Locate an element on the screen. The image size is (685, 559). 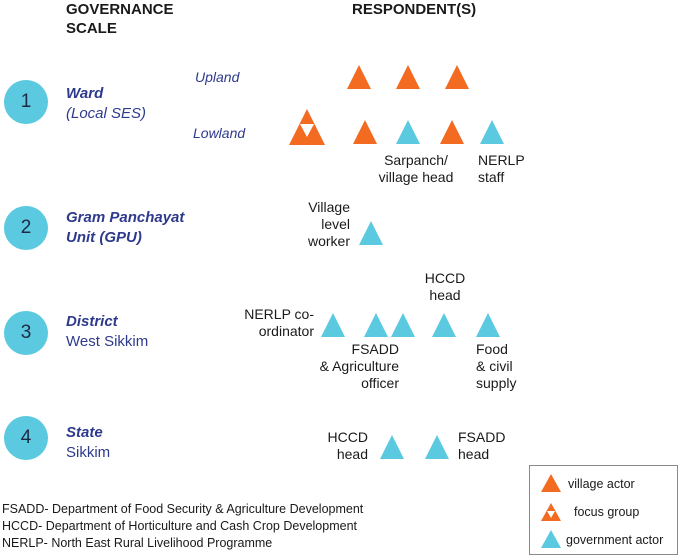
level-2-label: Gram Panchayat Unit (GPU) is located at coordinates (125, 228).